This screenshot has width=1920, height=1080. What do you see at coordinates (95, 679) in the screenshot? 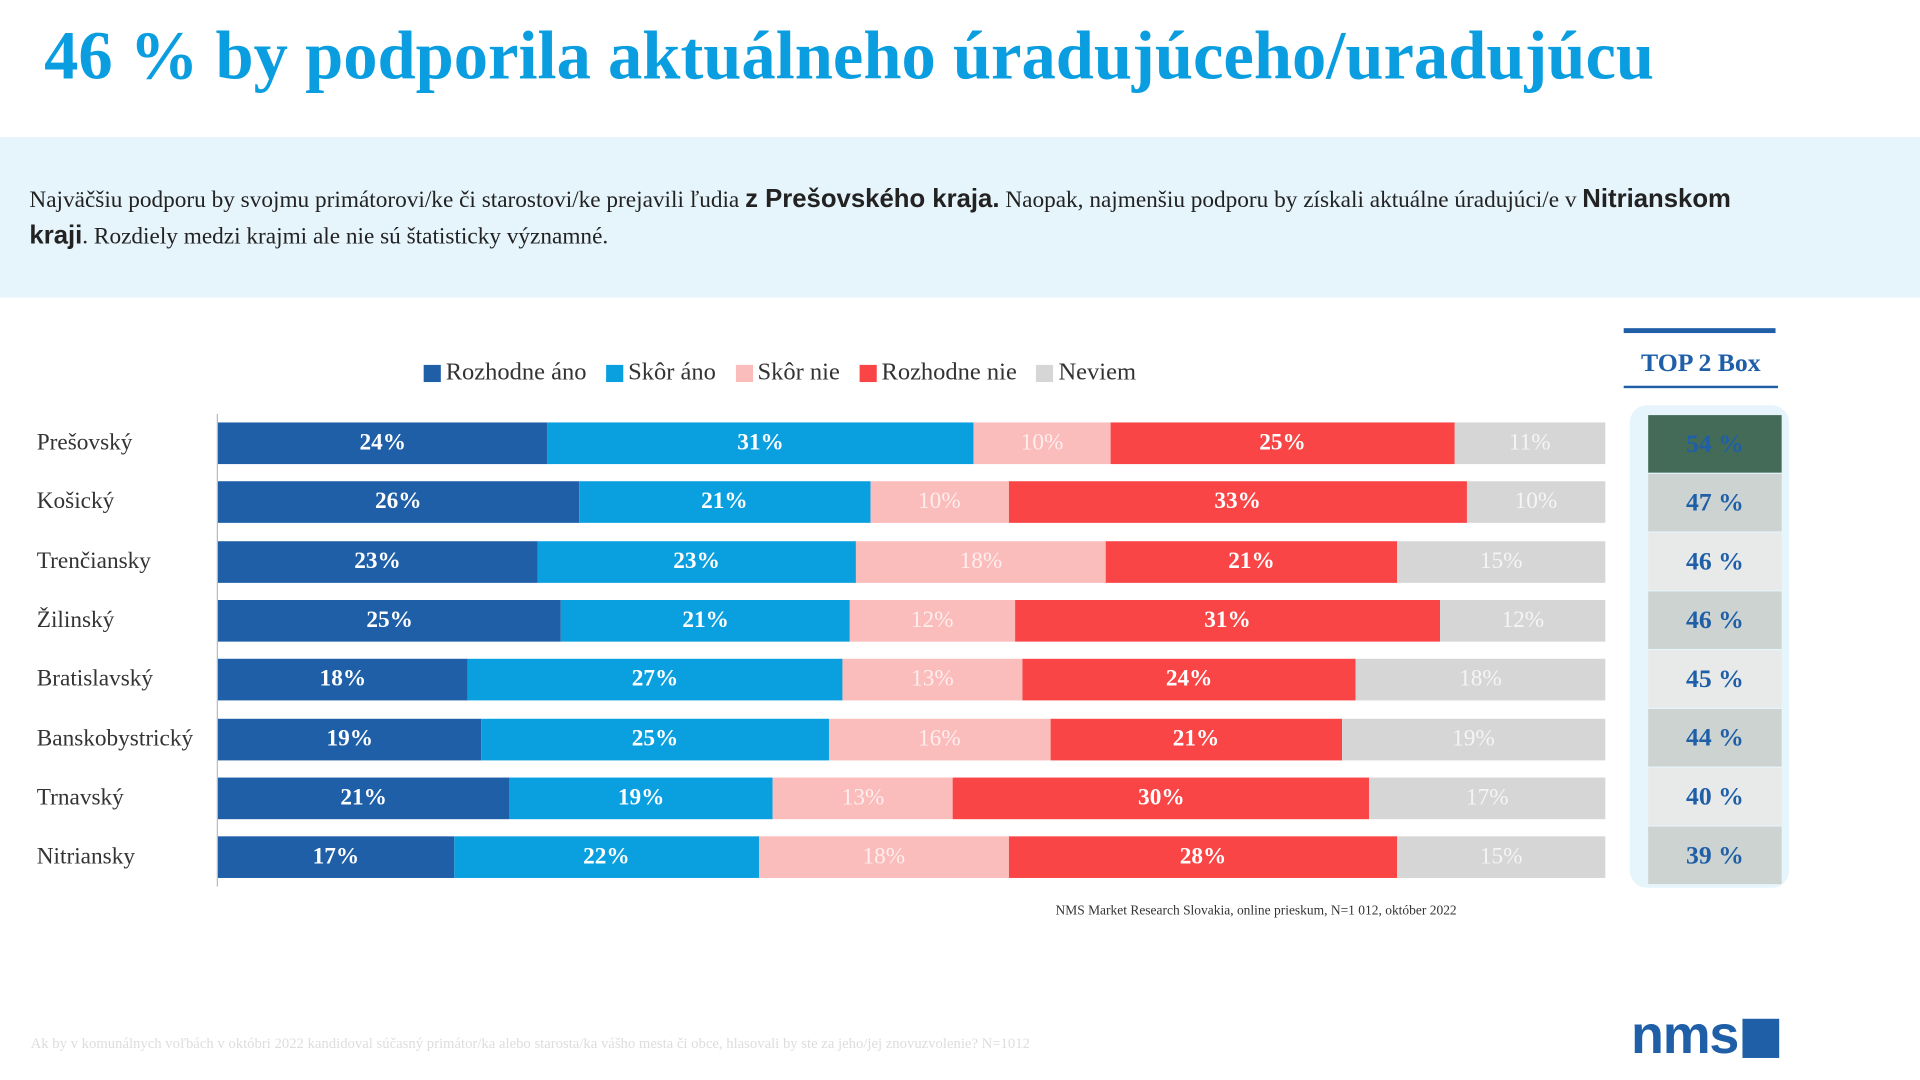
I see `category-label: Bratislavský` at bounding box center [95, 679].